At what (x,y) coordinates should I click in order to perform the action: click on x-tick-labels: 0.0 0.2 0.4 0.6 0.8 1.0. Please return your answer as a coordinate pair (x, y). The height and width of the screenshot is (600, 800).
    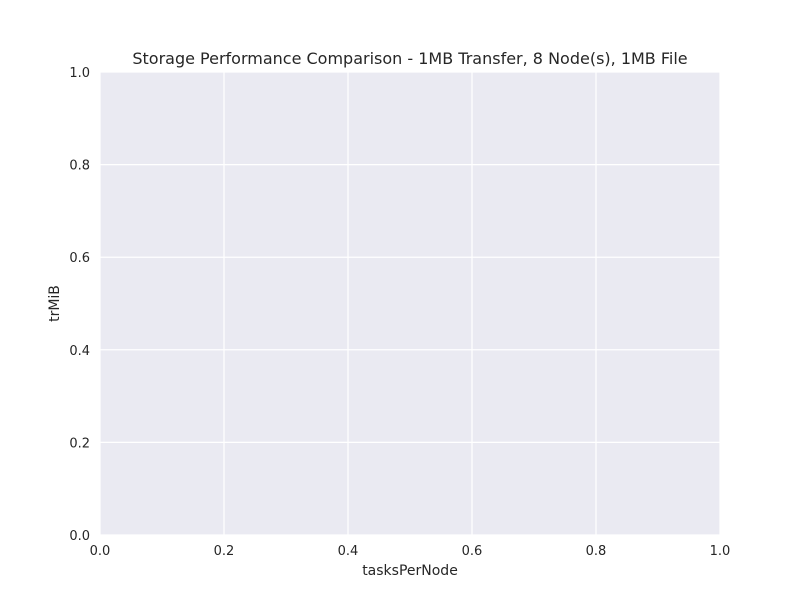
    Looking at the image, I should click on (410, 551).